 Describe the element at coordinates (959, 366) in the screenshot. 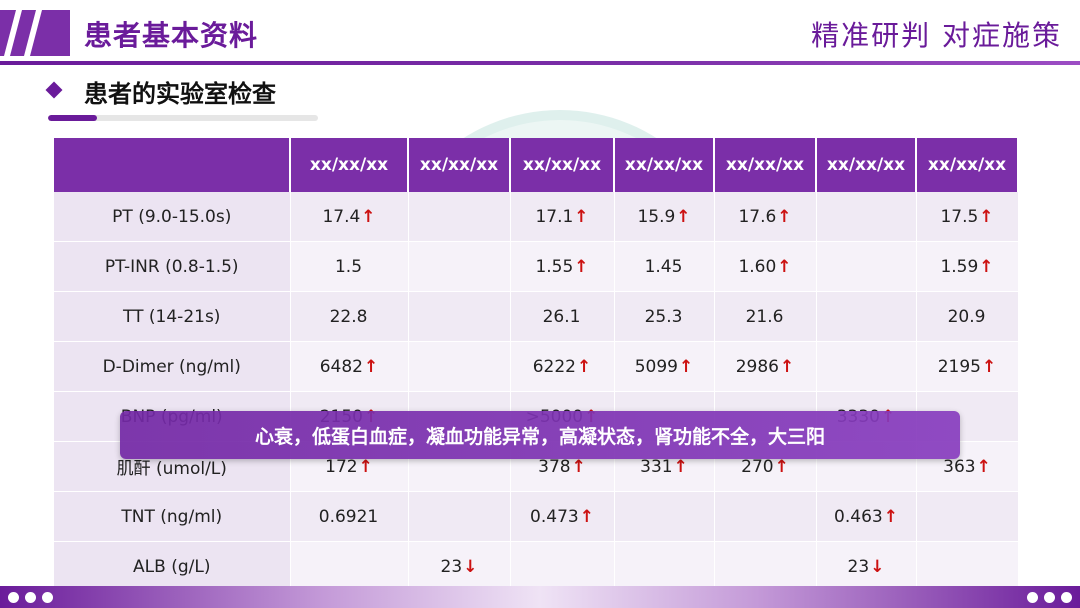

I see `cell-value: 2195` at that location.